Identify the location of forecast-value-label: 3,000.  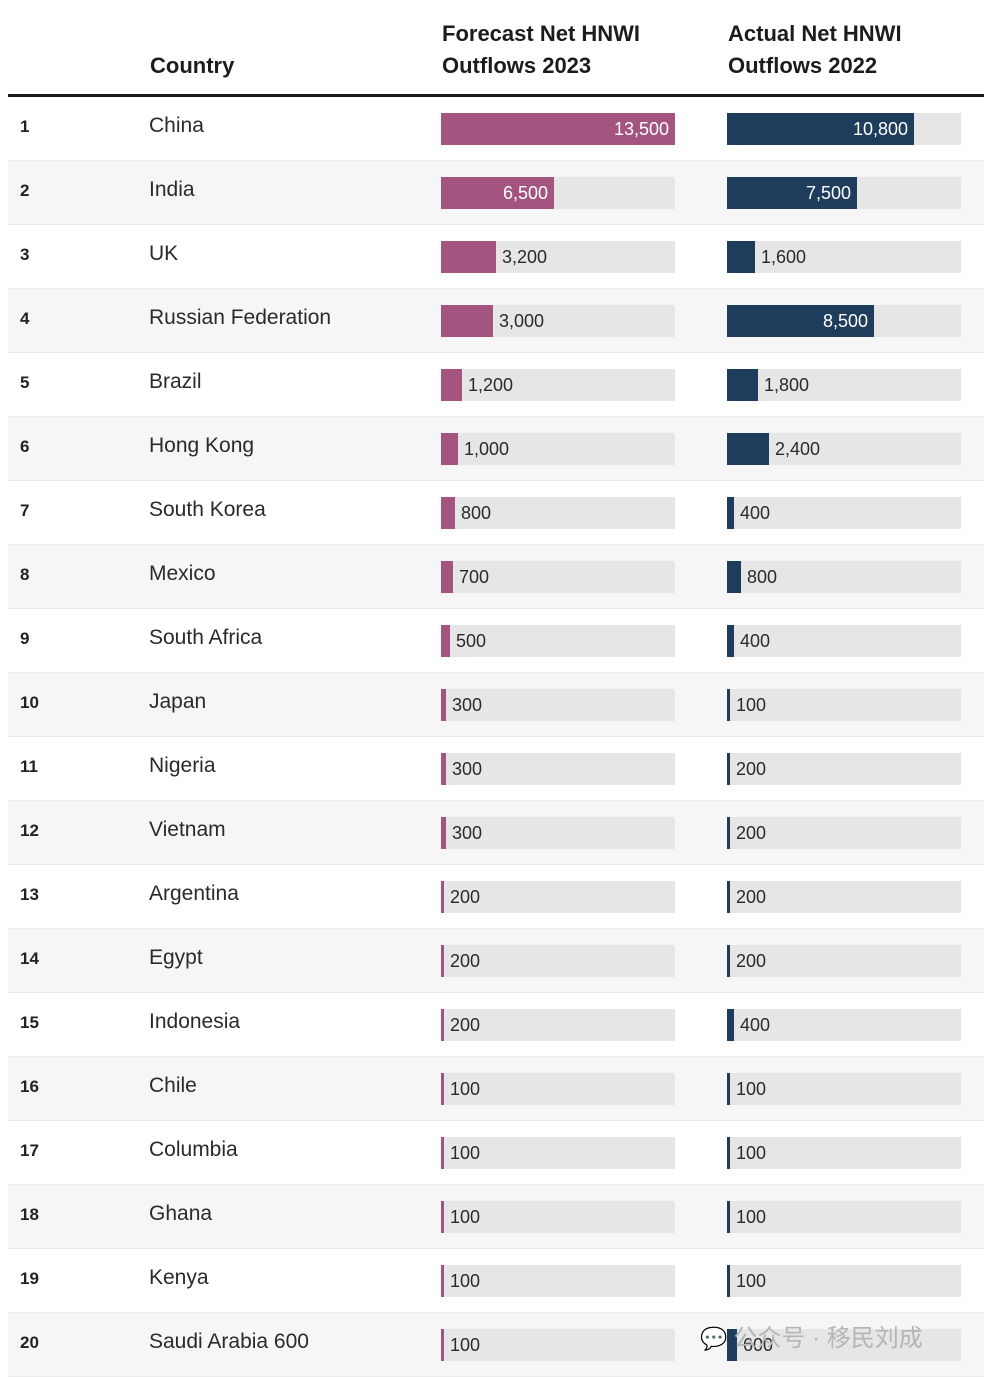
(522, 321).